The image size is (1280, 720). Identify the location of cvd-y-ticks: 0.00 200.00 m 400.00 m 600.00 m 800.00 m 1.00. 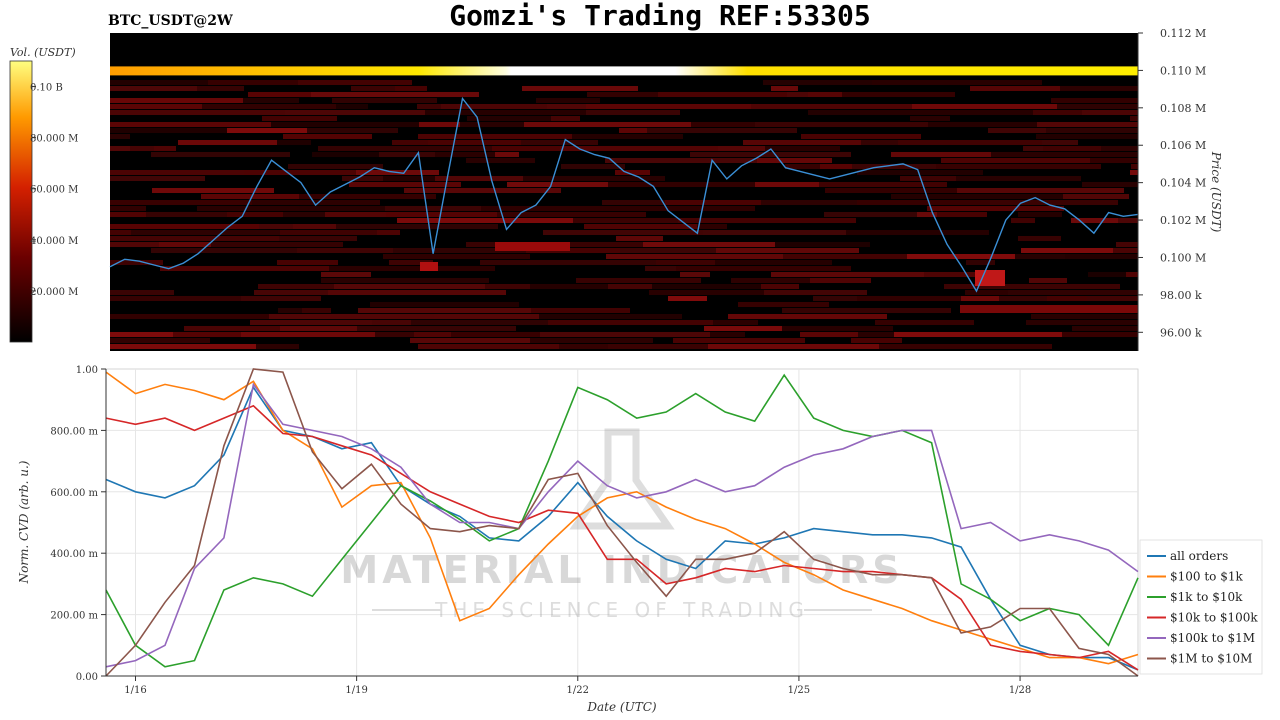
(78, 524).